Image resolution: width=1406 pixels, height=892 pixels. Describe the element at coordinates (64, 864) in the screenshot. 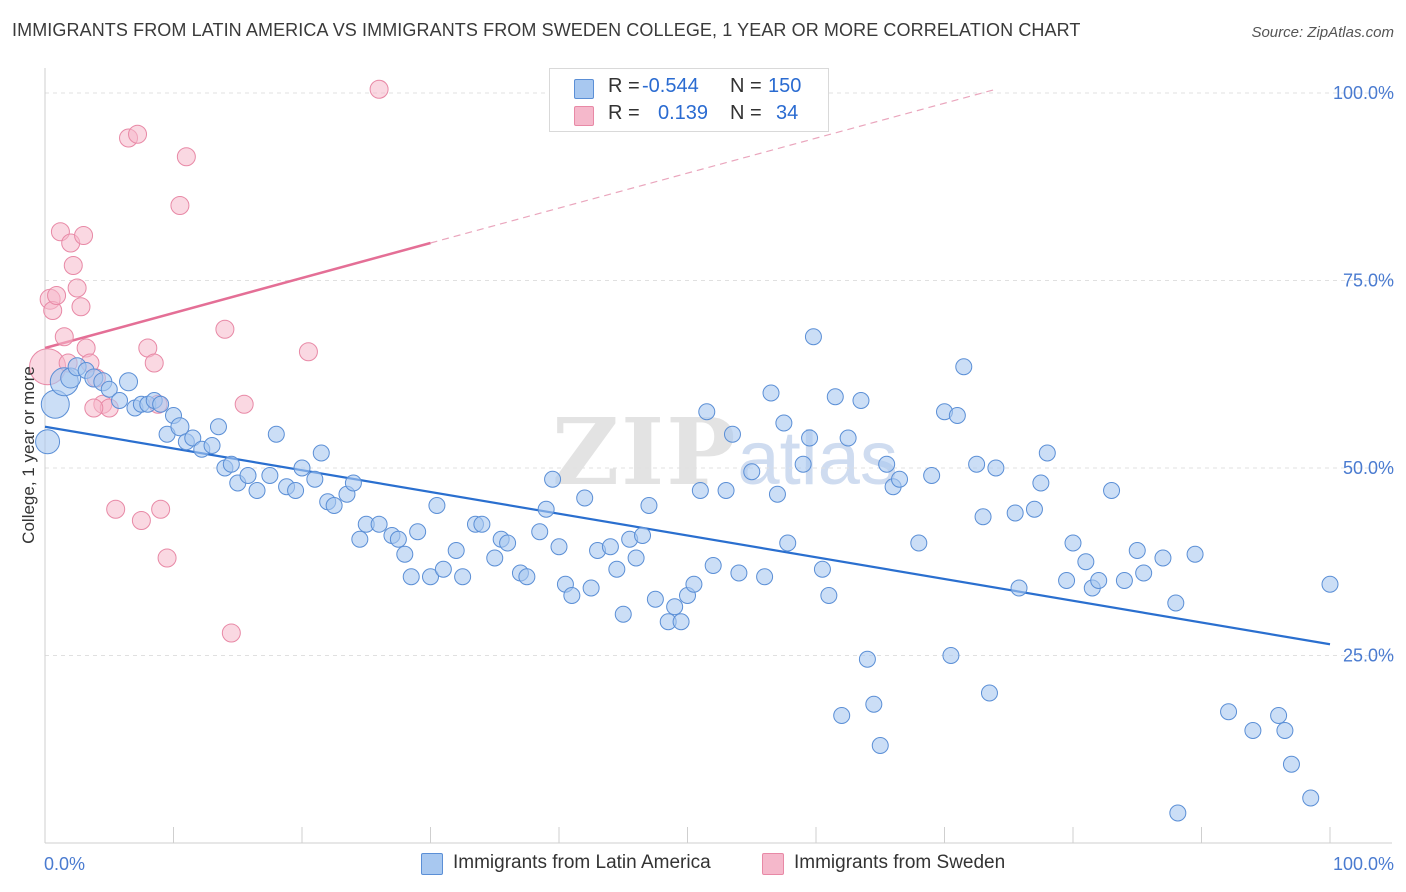

I see `x-tick-label: 0.0%` at that location.